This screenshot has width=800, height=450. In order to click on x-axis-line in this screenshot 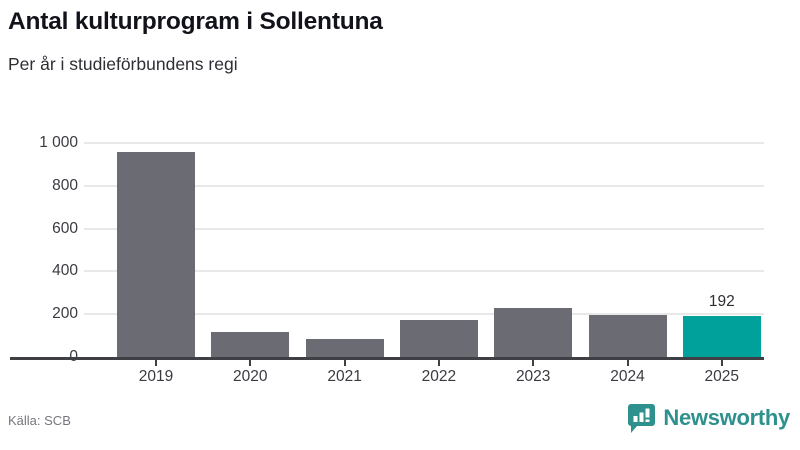, I will do `click(387, 358)`.